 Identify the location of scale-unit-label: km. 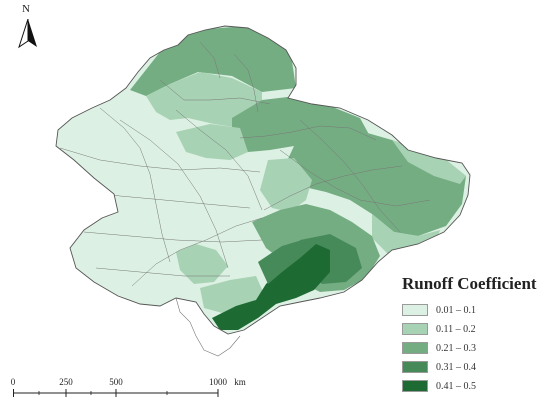
(240, 382).